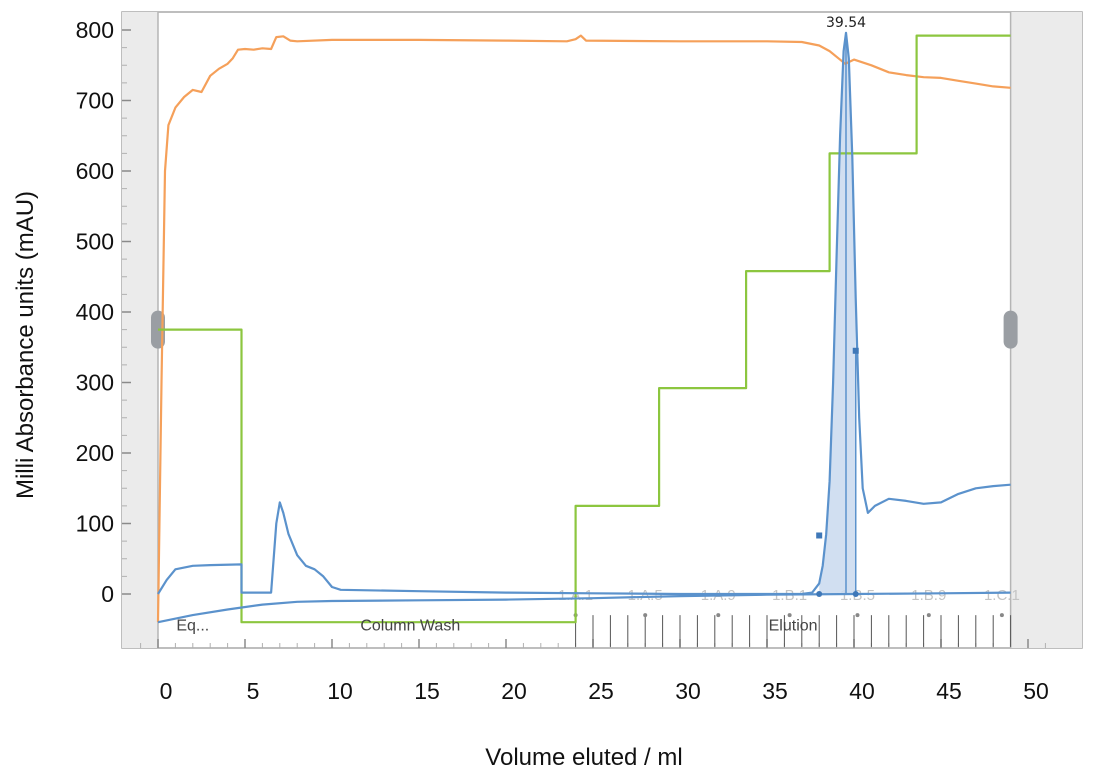 This screenshot has width=1107, height=771. Describe the element at coordinates (949, 691) in the screenshot. I see `x-tick-label: 45` at that location.